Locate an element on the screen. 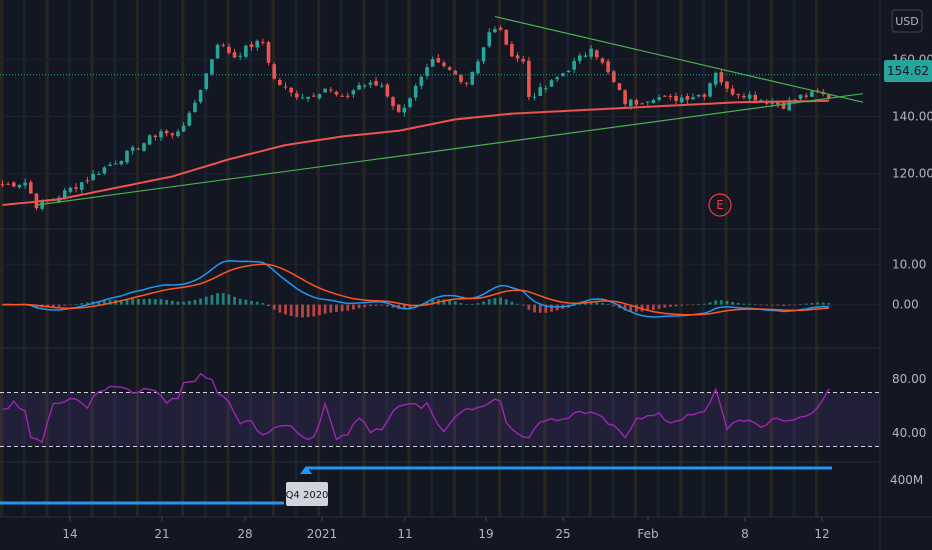  date-tick-label: 2021 is located at coordinates (322, 534).